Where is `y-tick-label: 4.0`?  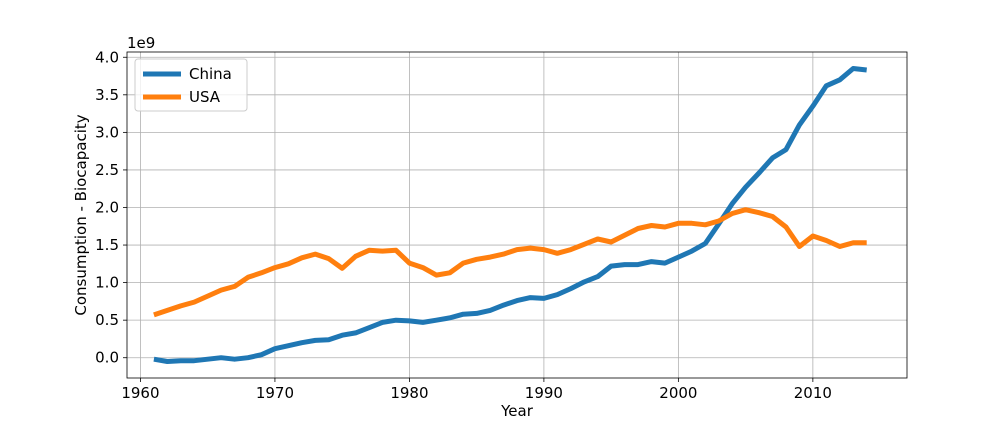 y-tick-label: 4.0 is located at coordinates (107, 57).